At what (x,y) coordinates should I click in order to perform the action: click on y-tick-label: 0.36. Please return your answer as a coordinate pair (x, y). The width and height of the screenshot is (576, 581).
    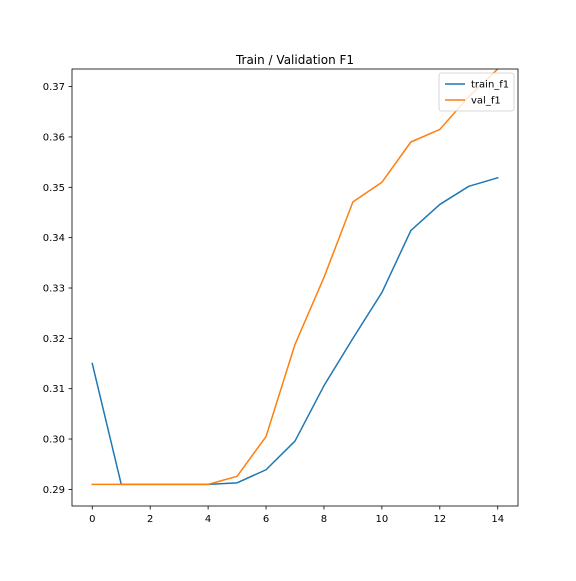
    Looking at the image, I should click on (54, 137).